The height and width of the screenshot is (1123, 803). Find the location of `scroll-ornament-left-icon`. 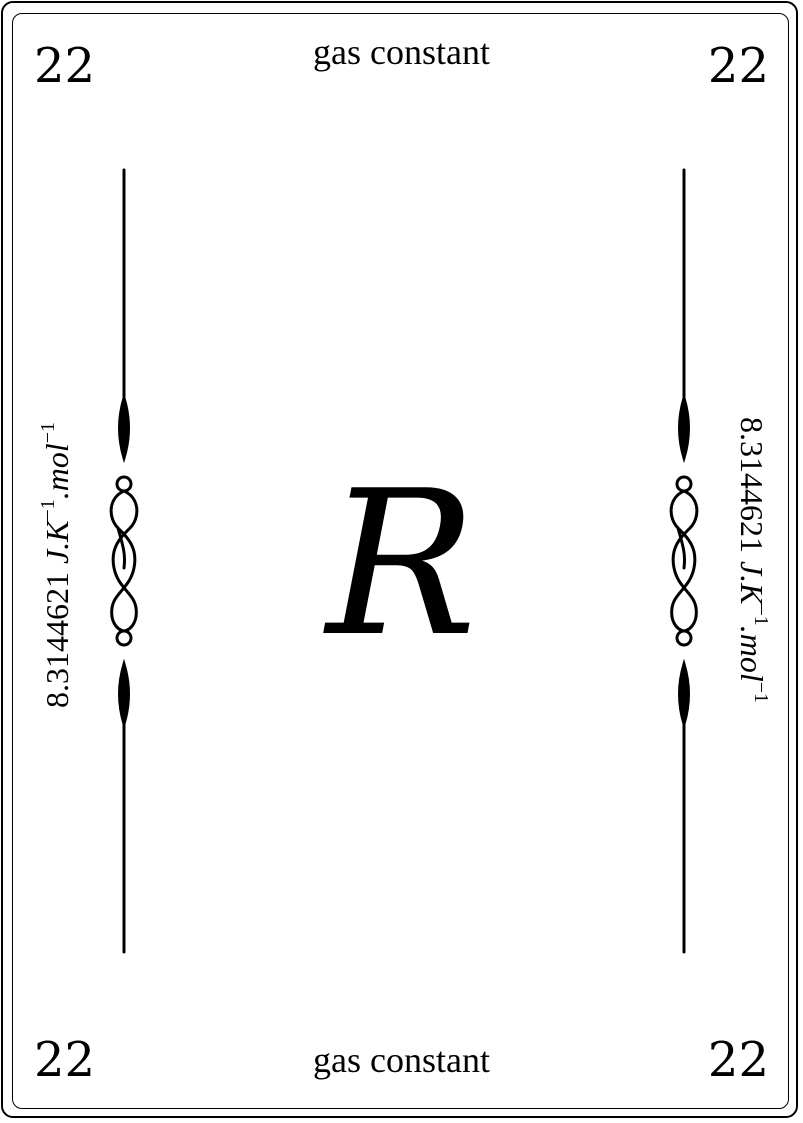

scroll-ornament-left-icon is located at coordinates (124, 561).